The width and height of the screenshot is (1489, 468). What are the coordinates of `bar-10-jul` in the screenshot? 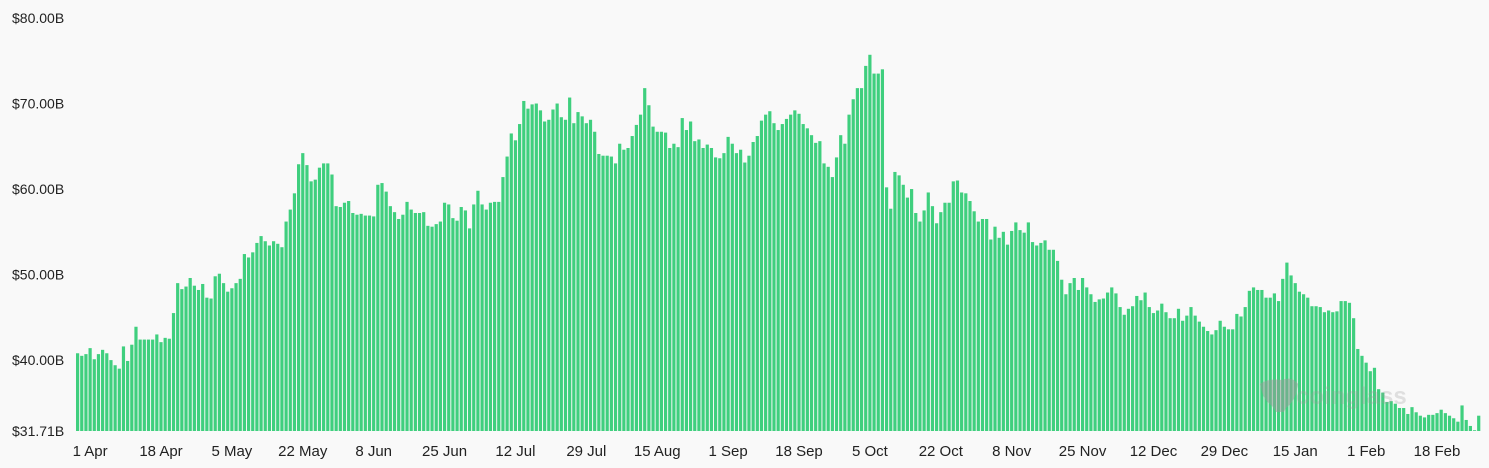 It's located at (507, 294).